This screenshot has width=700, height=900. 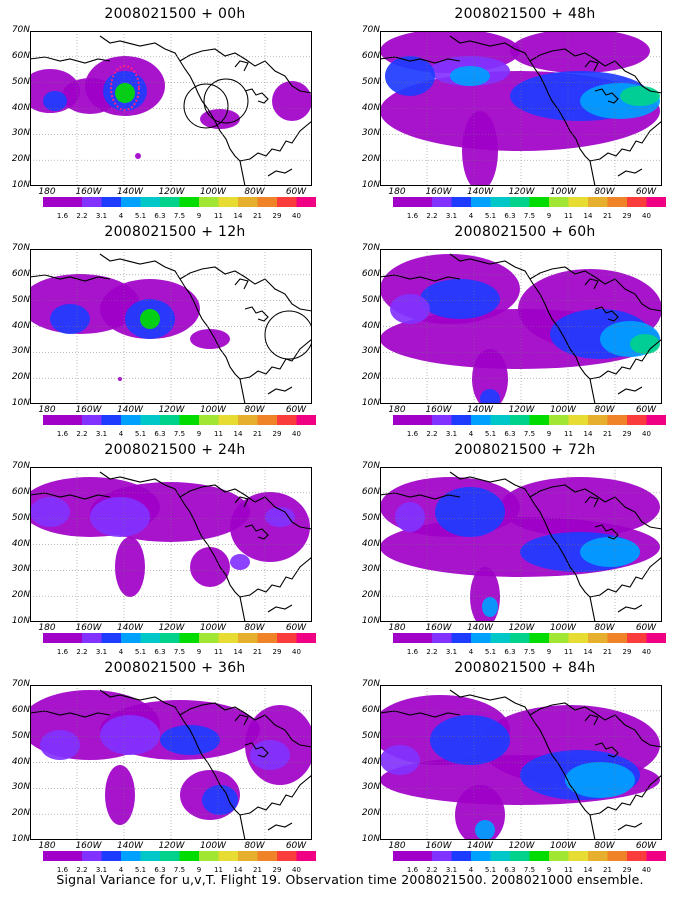 What do you see at coordinates (451, 870) in the screenshot?
I see `colorbar-label: 3.1` at bounding box center [451, 870].